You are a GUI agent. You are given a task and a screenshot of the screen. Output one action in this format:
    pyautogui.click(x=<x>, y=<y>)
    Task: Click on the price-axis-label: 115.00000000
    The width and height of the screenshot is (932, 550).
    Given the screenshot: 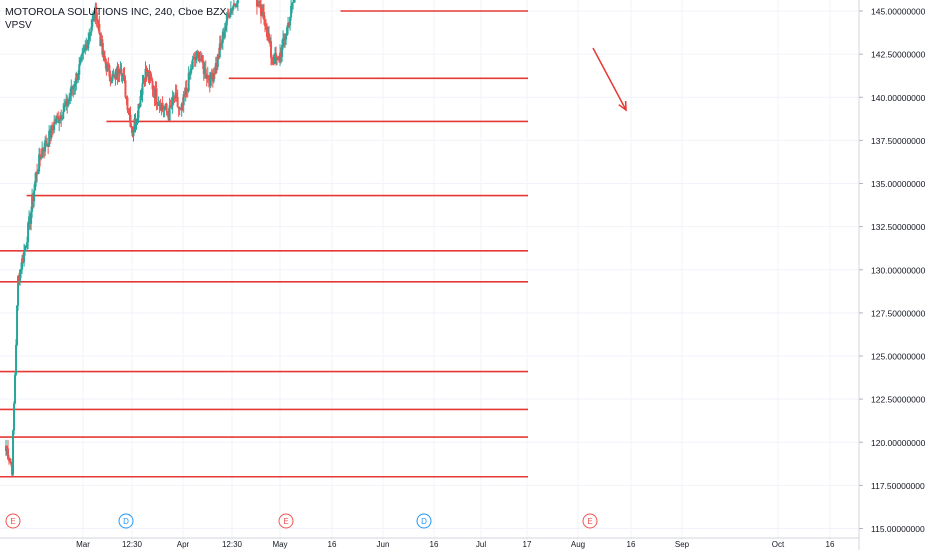 What is the action you would take?
    pyautogui.click(x=898, y=529)
    